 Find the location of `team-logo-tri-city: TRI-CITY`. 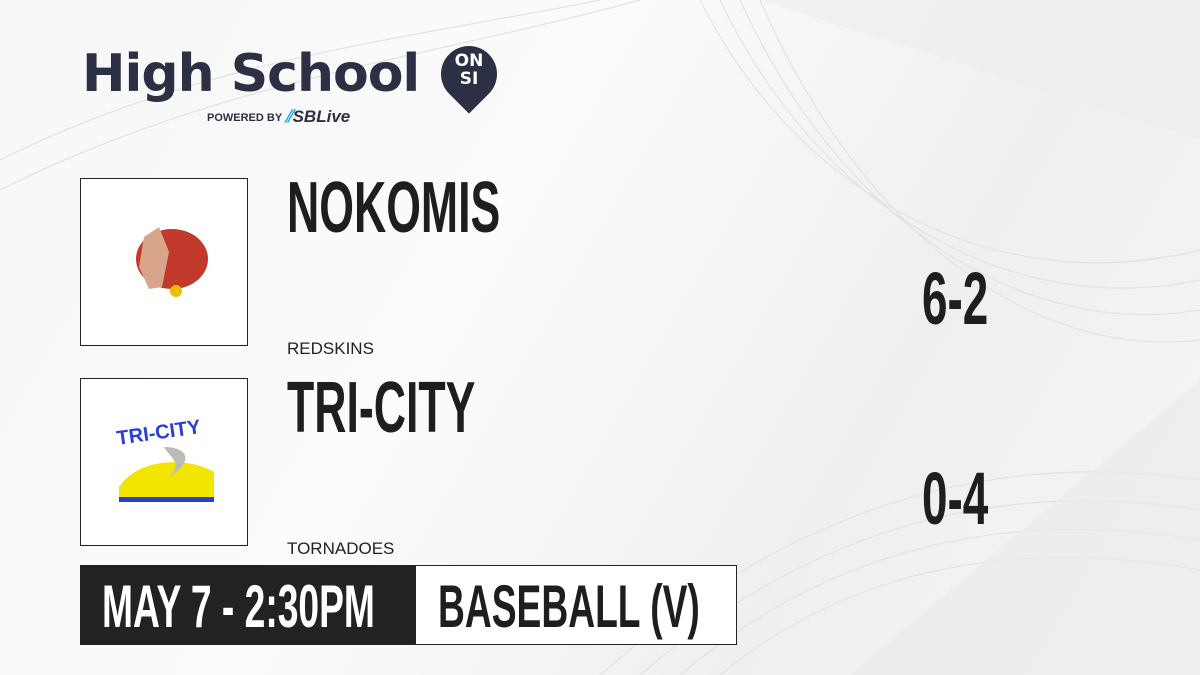

team-logo-tri-city: TRI-CITY is located at coordinates (164, 462).